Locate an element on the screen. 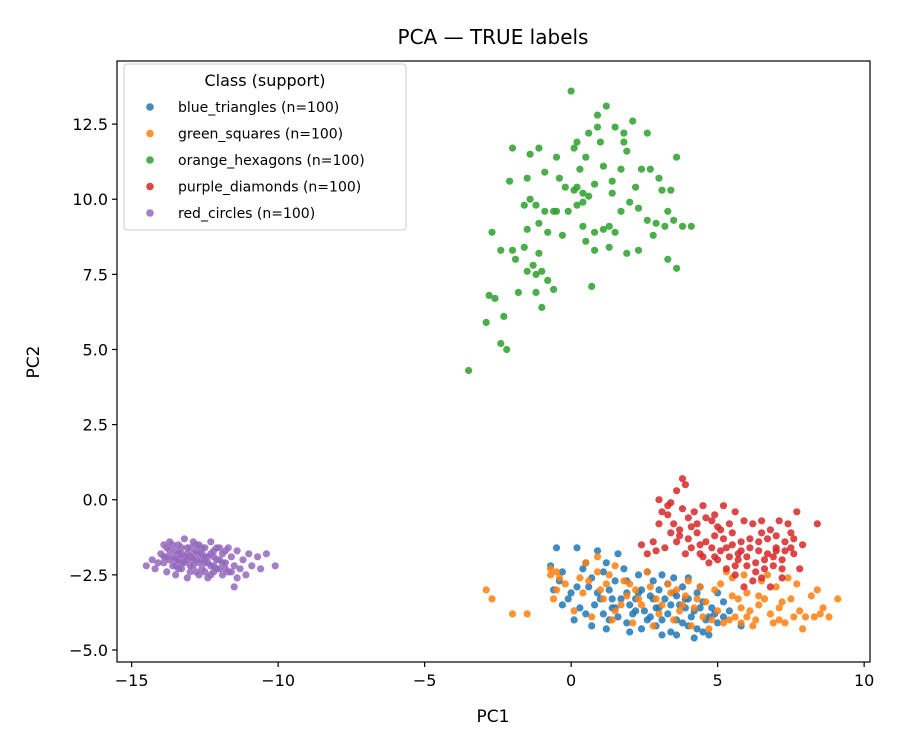 This screenshot has width=900, height=750. y-tick-label: −5.0 is located at coordinates (88, 650).